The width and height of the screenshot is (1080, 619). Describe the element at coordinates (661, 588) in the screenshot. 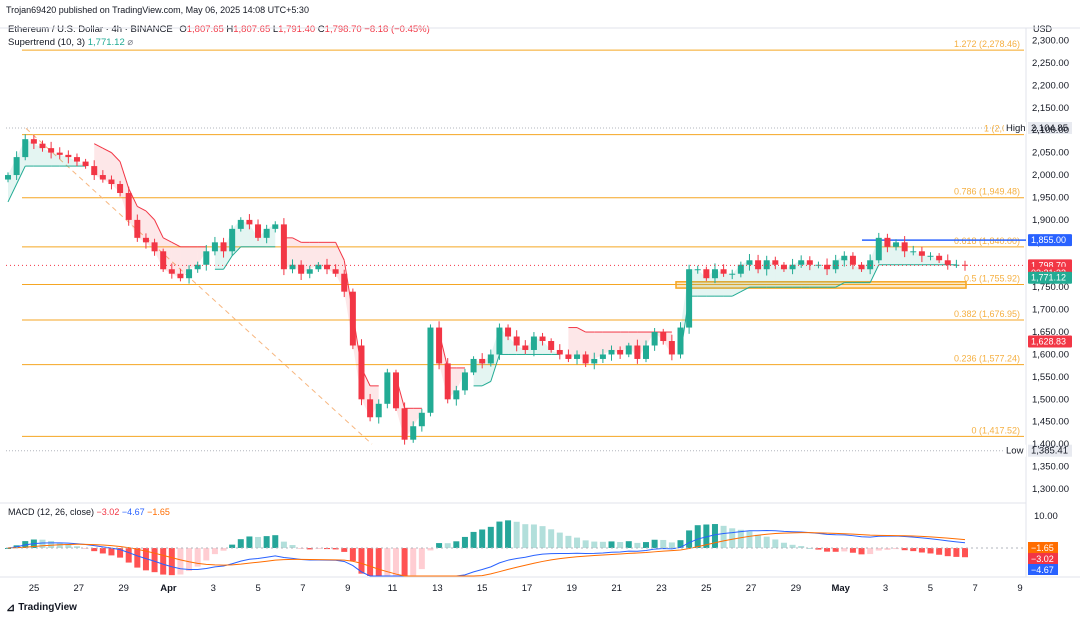

I see `time-tick-label: 23` at that location.